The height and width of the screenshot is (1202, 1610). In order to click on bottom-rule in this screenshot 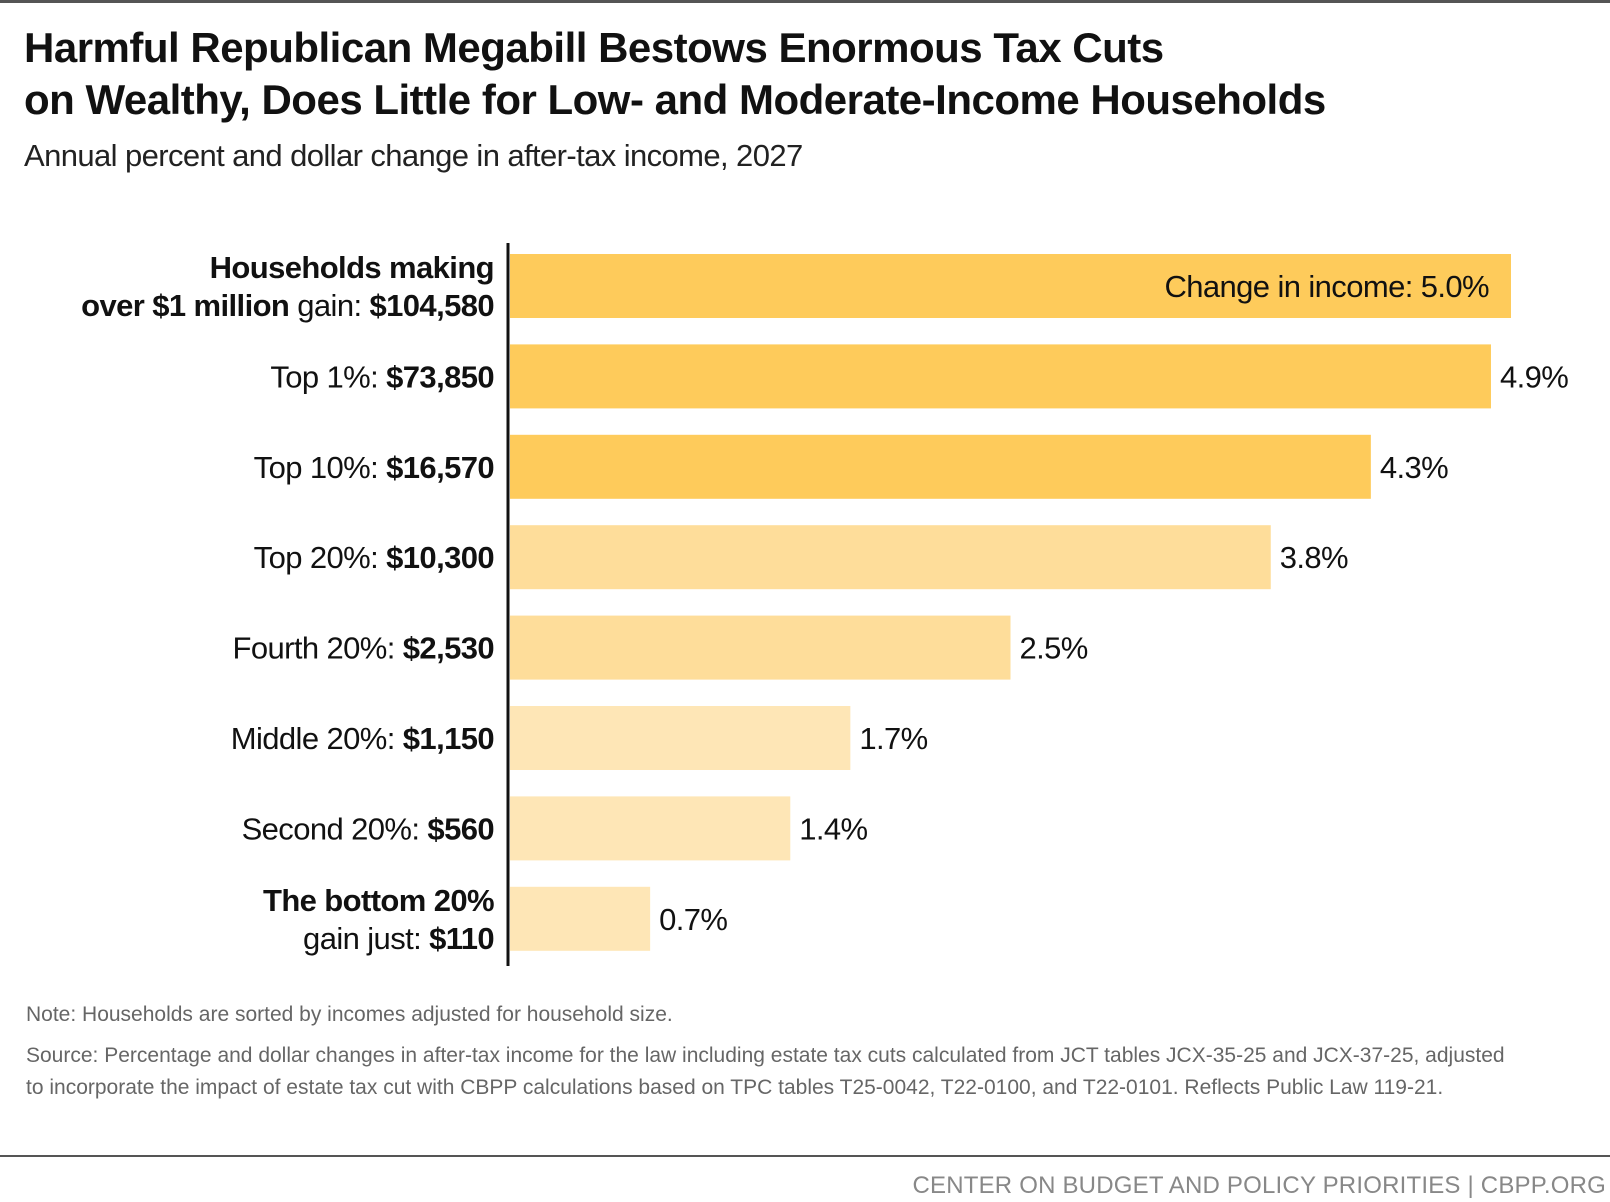, I will do `click(805, 1156)`.